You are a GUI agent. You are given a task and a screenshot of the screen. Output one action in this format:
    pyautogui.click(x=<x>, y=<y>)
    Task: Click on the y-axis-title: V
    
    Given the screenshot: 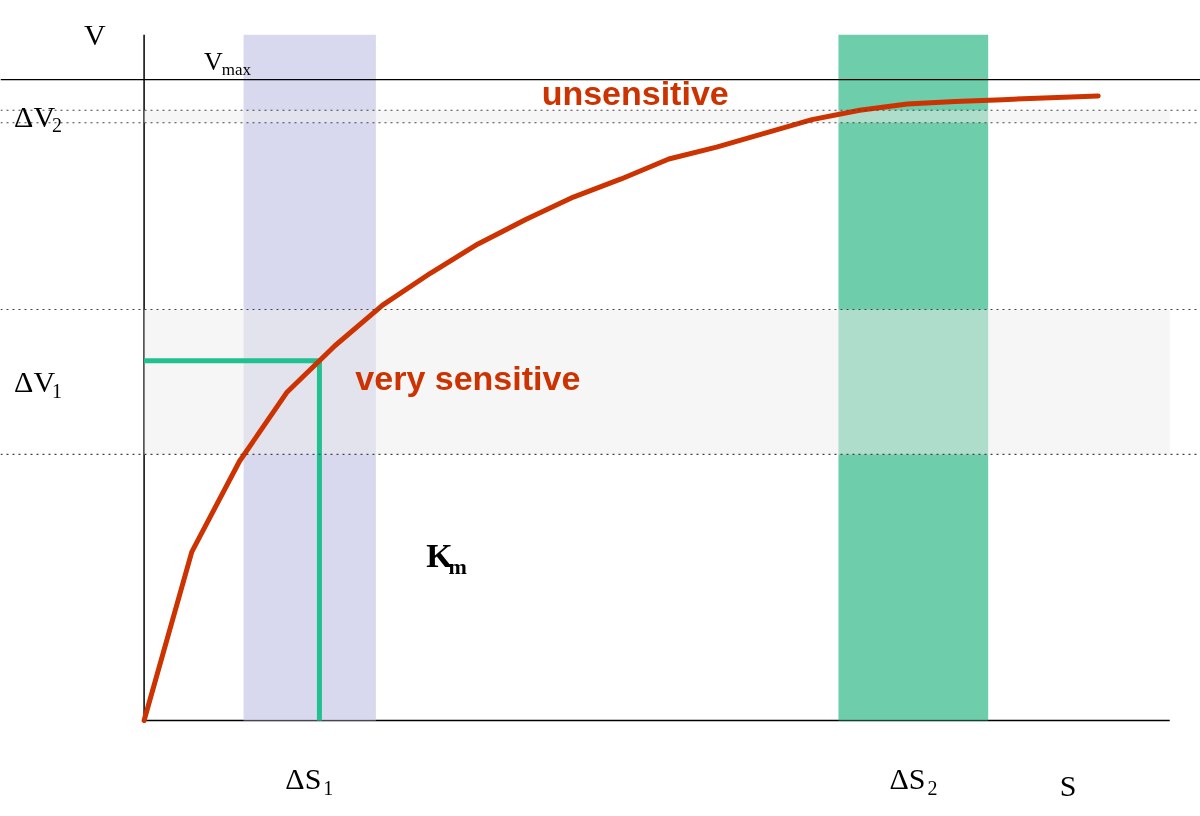 What is the action you would take?
    pyautogui.click(x=95, y=35)
    